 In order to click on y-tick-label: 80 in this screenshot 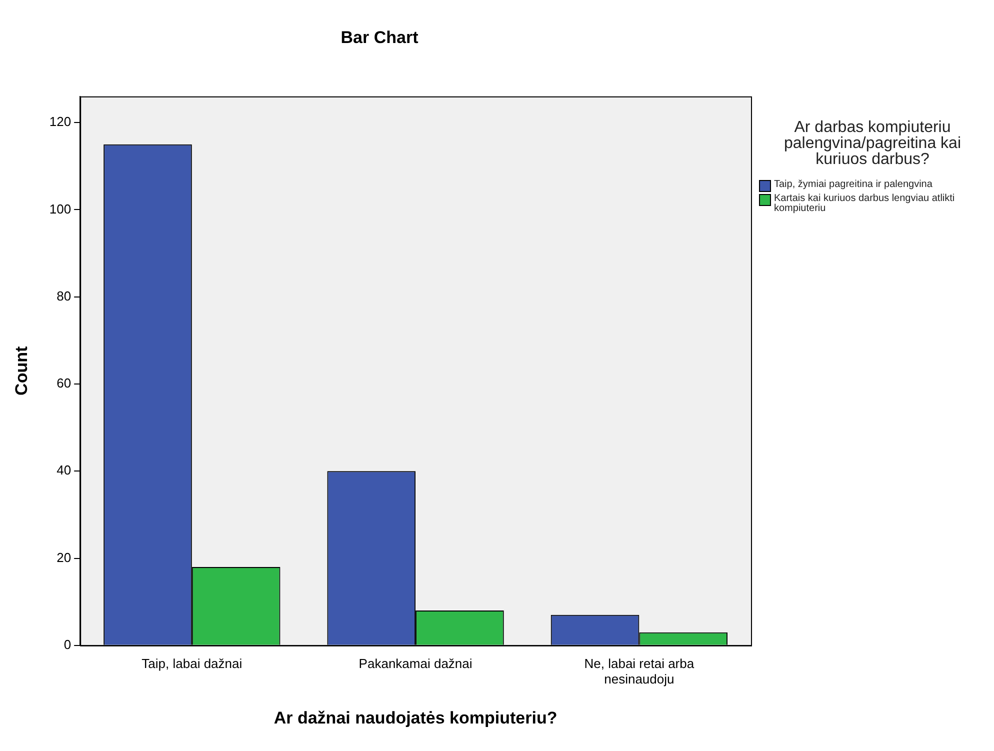, I will do `click(64, 296)`.